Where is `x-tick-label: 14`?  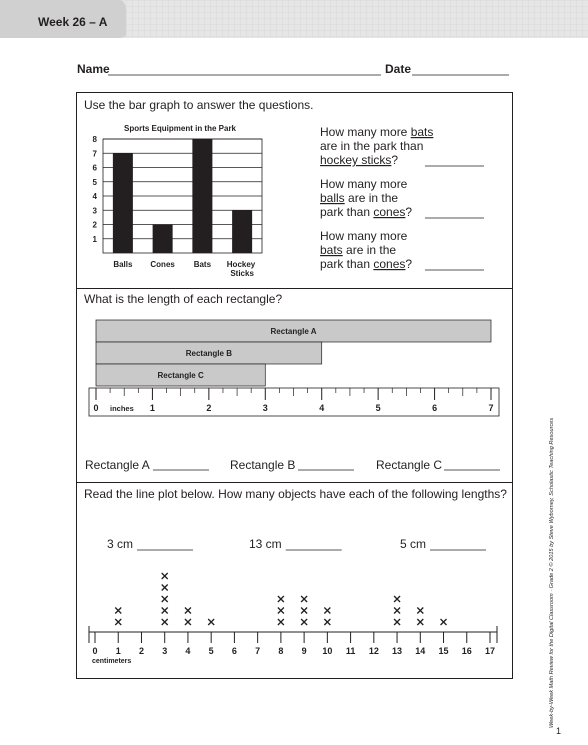 x-tick-label: 14 is located at coordinates (420, 651).